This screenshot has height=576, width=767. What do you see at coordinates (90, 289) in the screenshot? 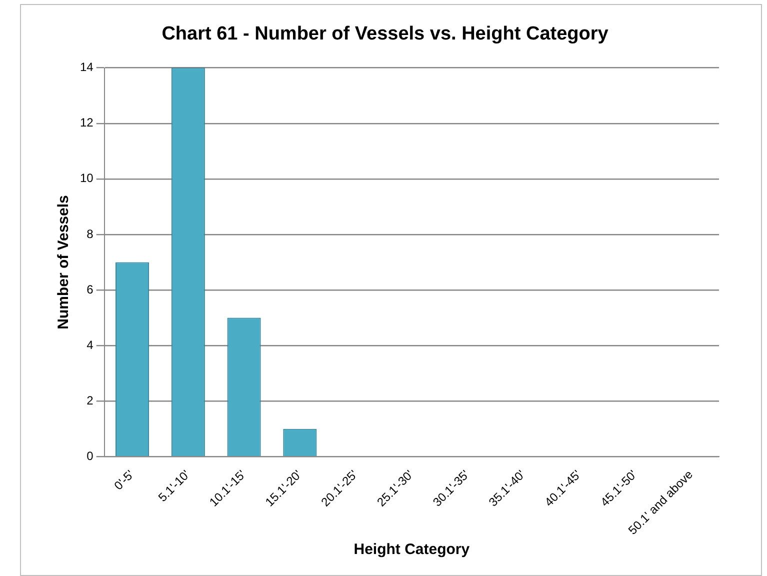
I see `y-tick-label: 6` at bounding box center [90, 289].